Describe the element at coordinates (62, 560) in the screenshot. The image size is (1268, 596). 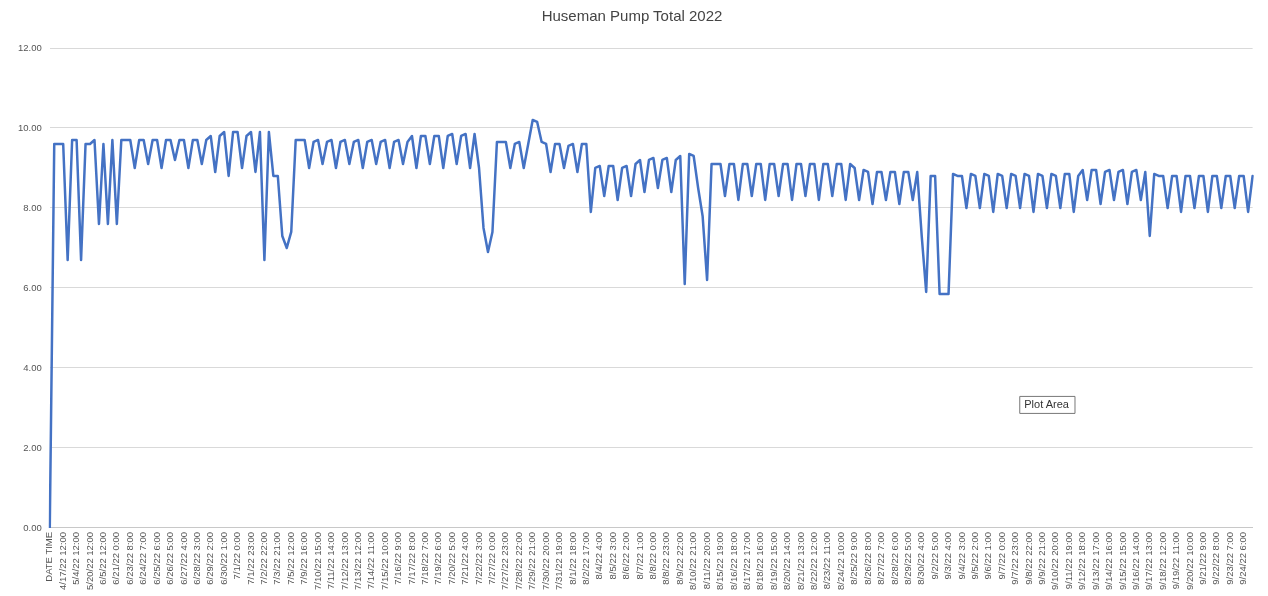
I see `x-tick-label: 4/17/22 12:00` at that location.